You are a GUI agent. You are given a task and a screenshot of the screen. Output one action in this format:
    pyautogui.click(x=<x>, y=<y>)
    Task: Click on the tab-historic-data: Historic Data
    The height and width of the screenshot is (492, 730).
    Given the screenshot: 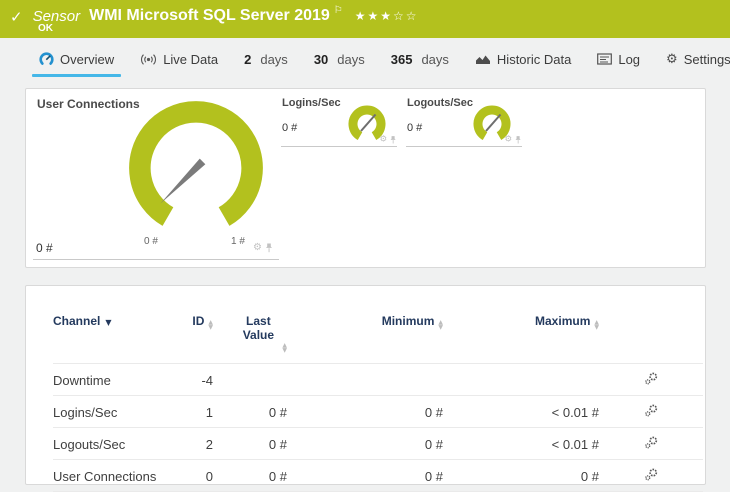 What is the action you would take?
    pyautogui.click(x=523, y=59)
    